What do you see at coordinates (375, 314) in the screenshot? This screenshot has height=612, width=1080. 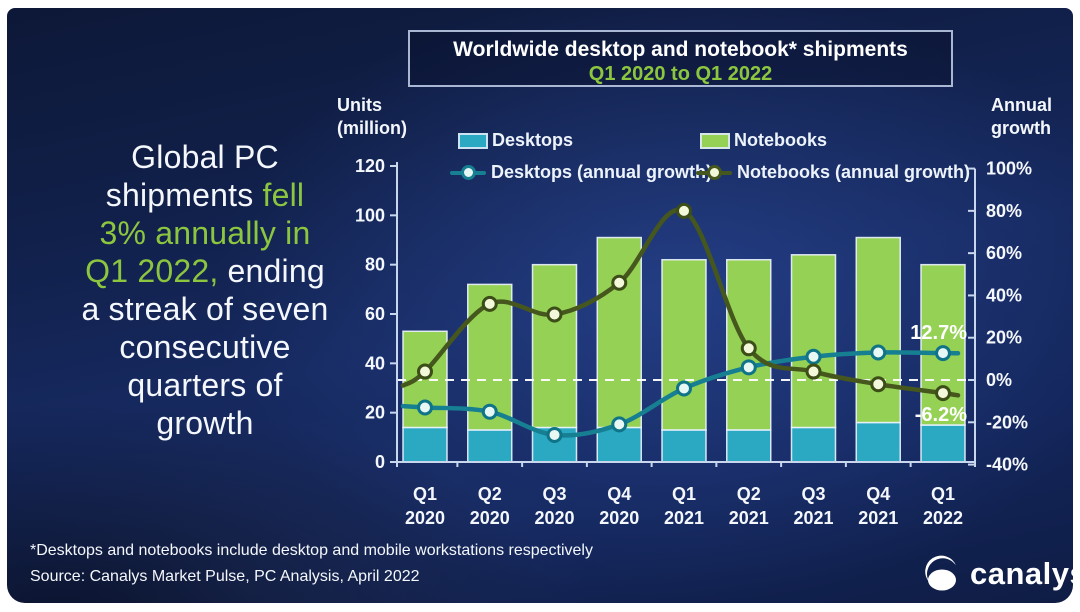 I see `left-axis-tick-label: 60` at bounding box center [375, 314].